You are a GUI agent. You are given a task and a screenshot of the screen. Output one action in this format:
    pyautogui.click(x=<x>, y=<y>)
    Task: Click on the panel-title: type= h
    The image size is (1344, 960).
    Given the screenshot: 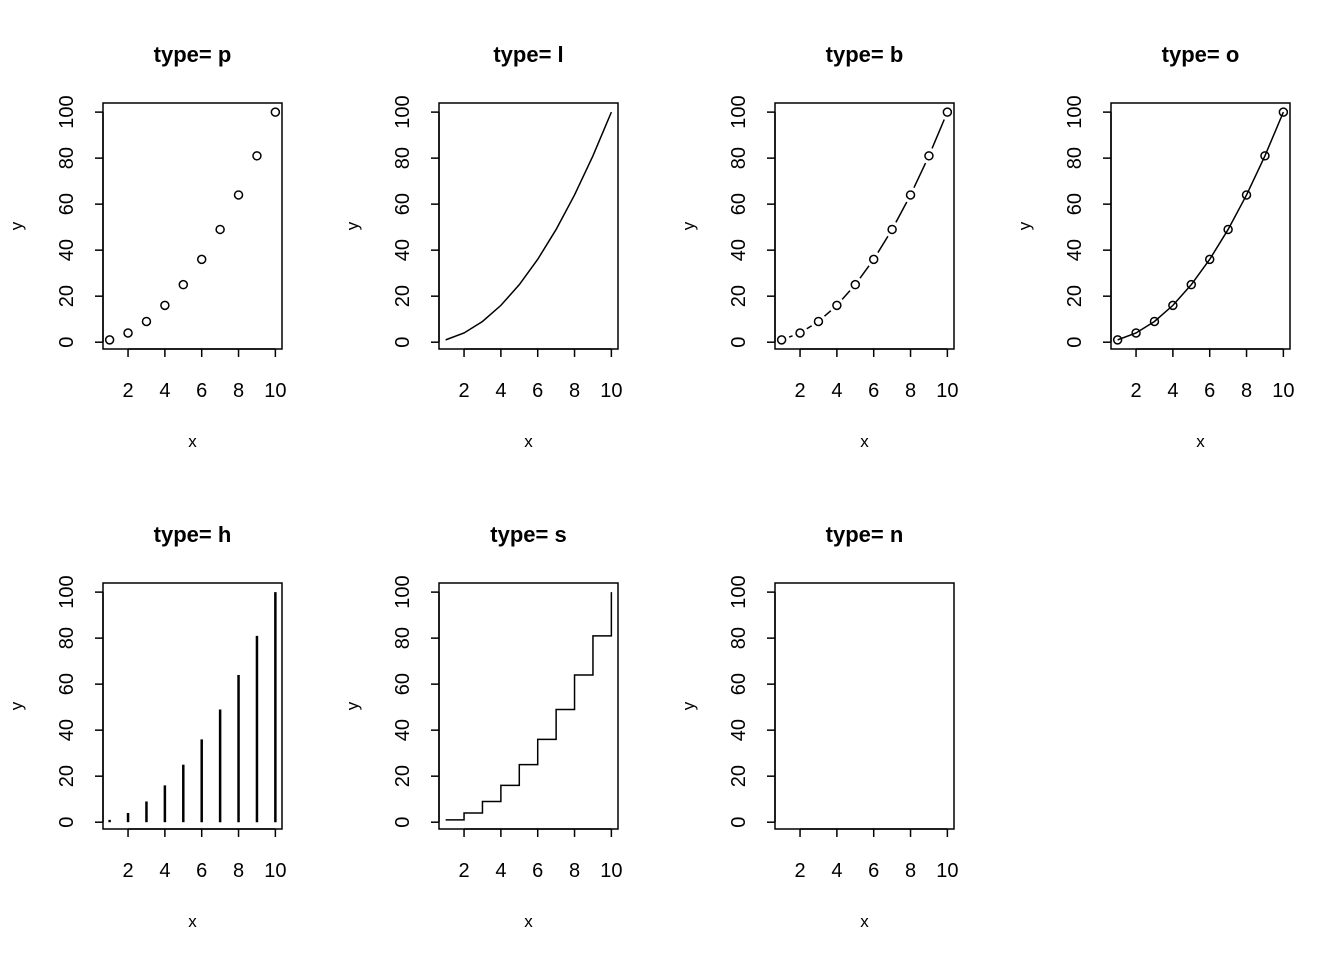 What is the action you would take?
    pyautogui.click(x=193, y=534)
    